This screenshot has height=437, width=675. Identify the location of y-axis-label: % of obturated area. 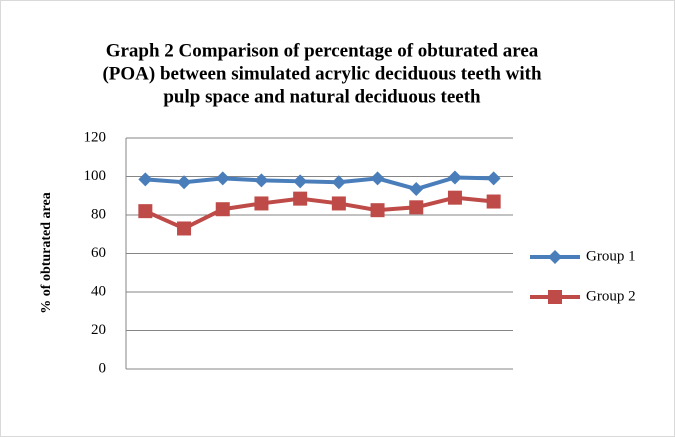
(46, 252).